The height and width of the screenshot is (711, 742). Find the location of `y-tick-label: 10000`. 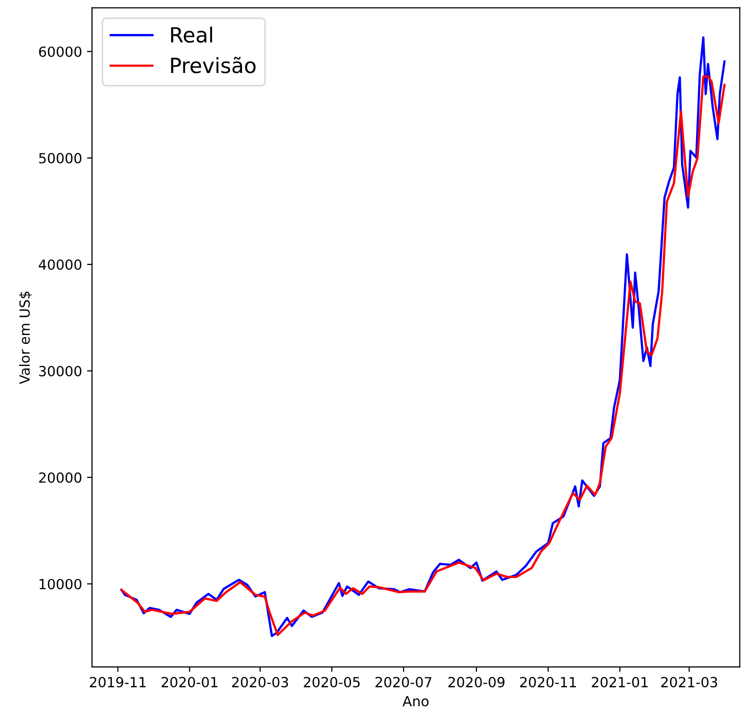

y-tick-label: 10000 is located at coordinates (61, 584).